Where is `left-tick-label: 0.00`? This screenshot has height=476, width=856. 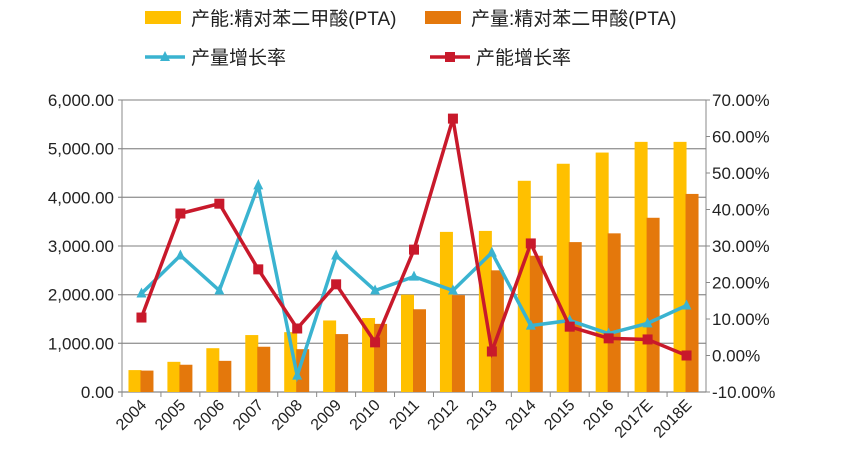 left-tick-label: 0.00 is located at coordinates (97, 392).